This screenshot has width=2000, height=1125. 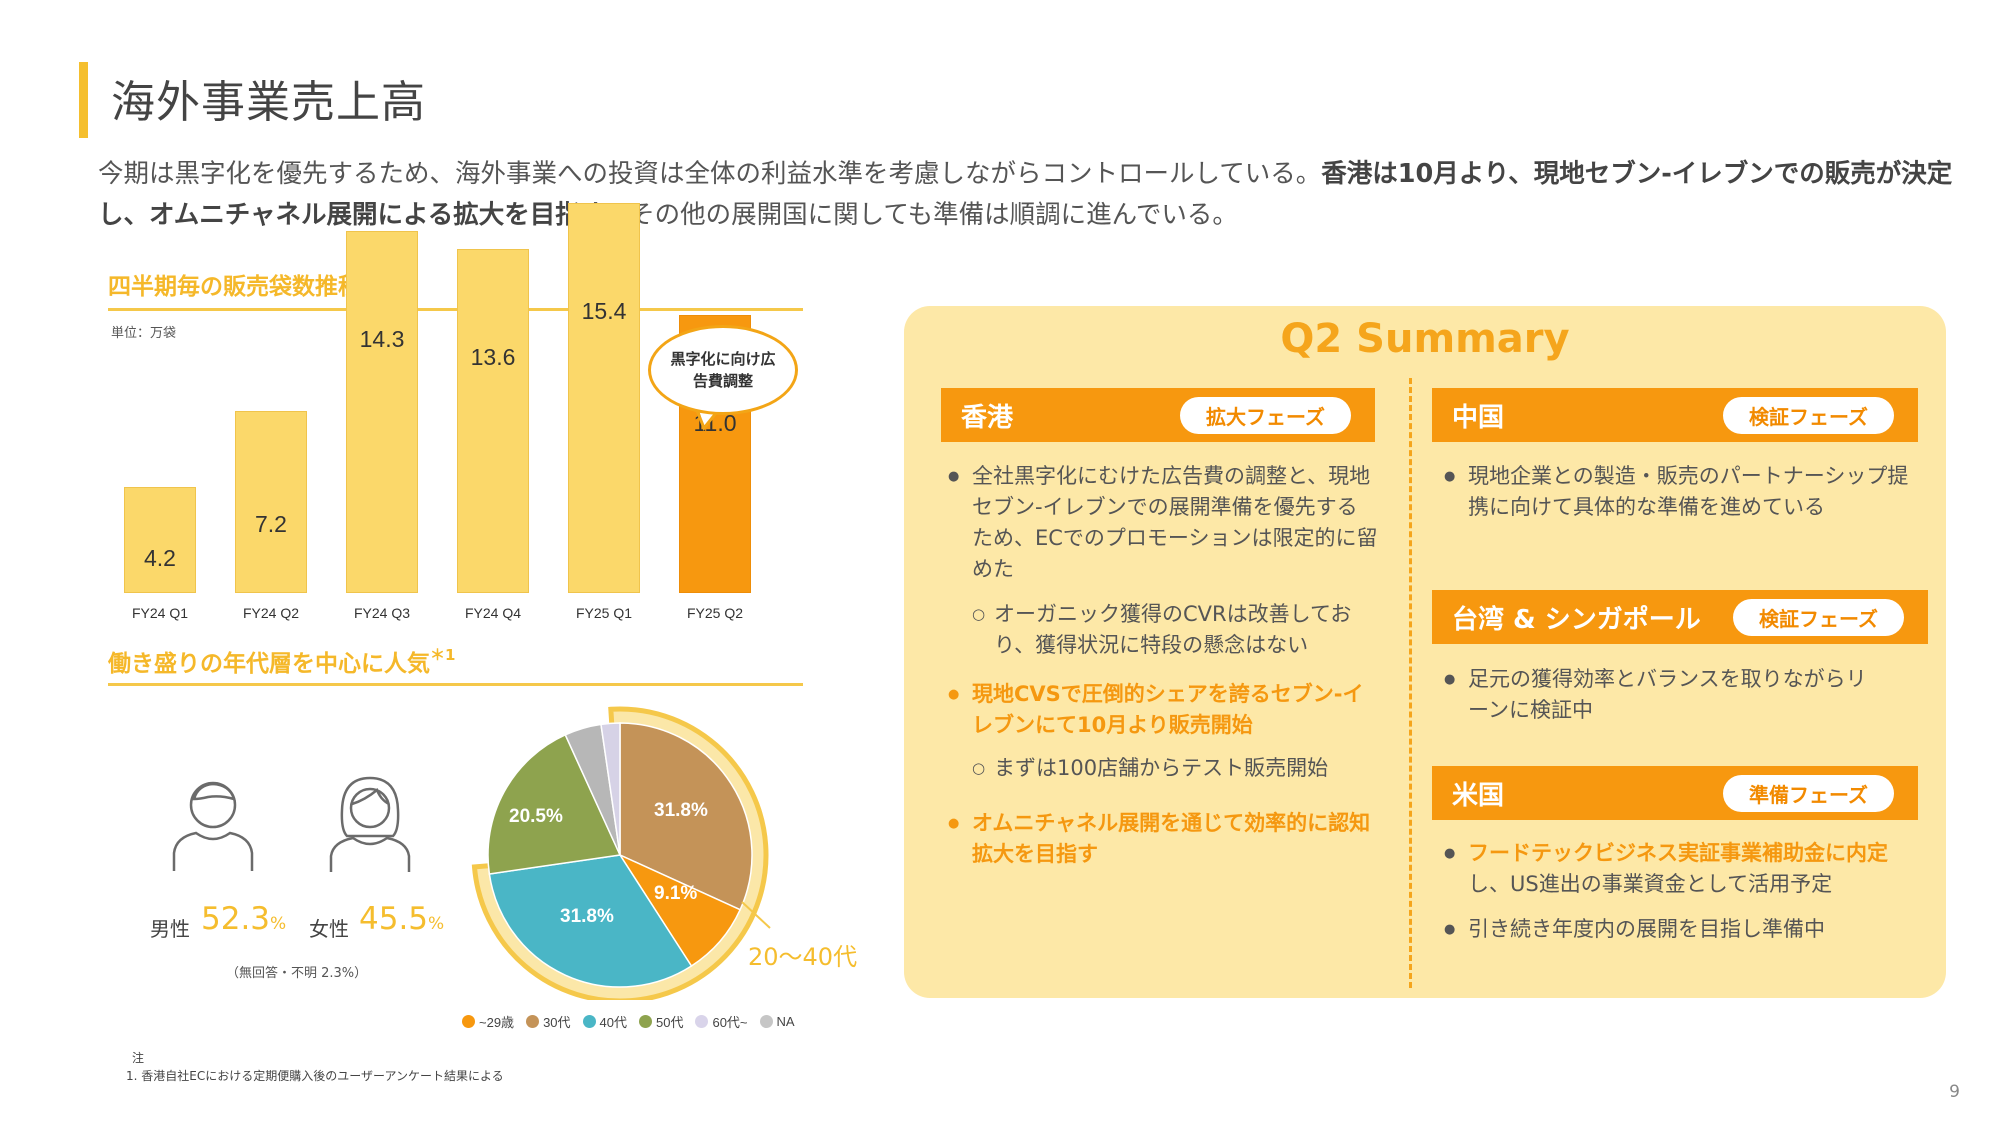 I want to click on pie-slice-NA, so click(x=610, y=789).